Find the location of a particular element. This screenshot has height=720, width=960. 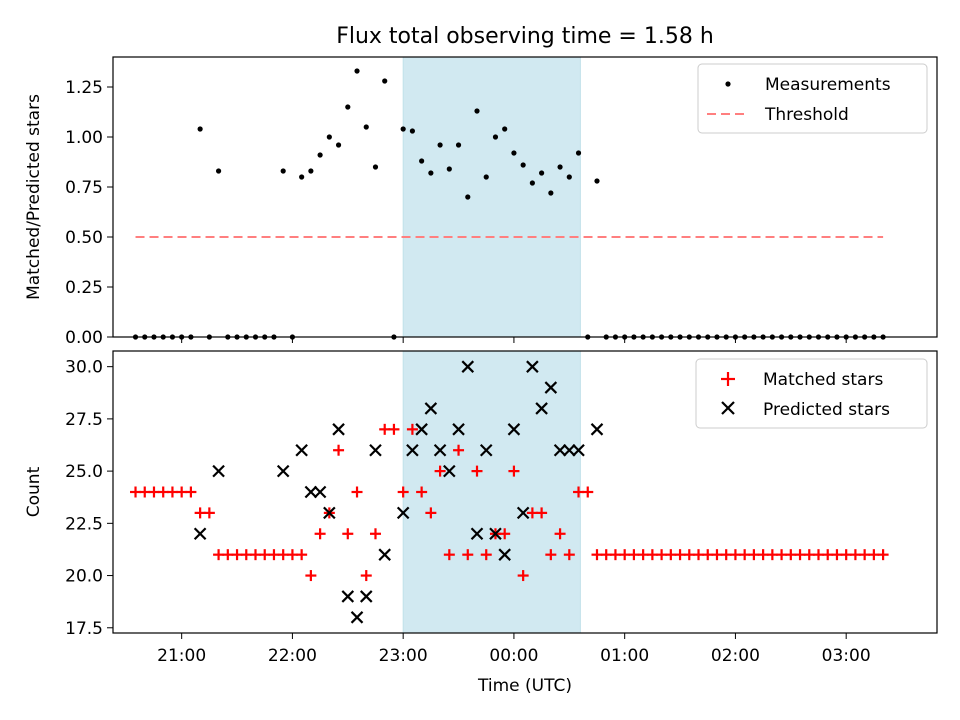

y-tick-label: 0.00 is located at coordinates (84, 338).